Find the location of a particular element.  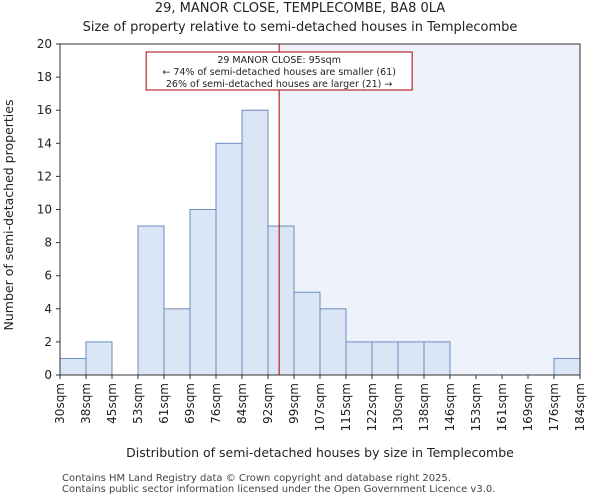

bar-69sqm is located at coordinates (203, 292).